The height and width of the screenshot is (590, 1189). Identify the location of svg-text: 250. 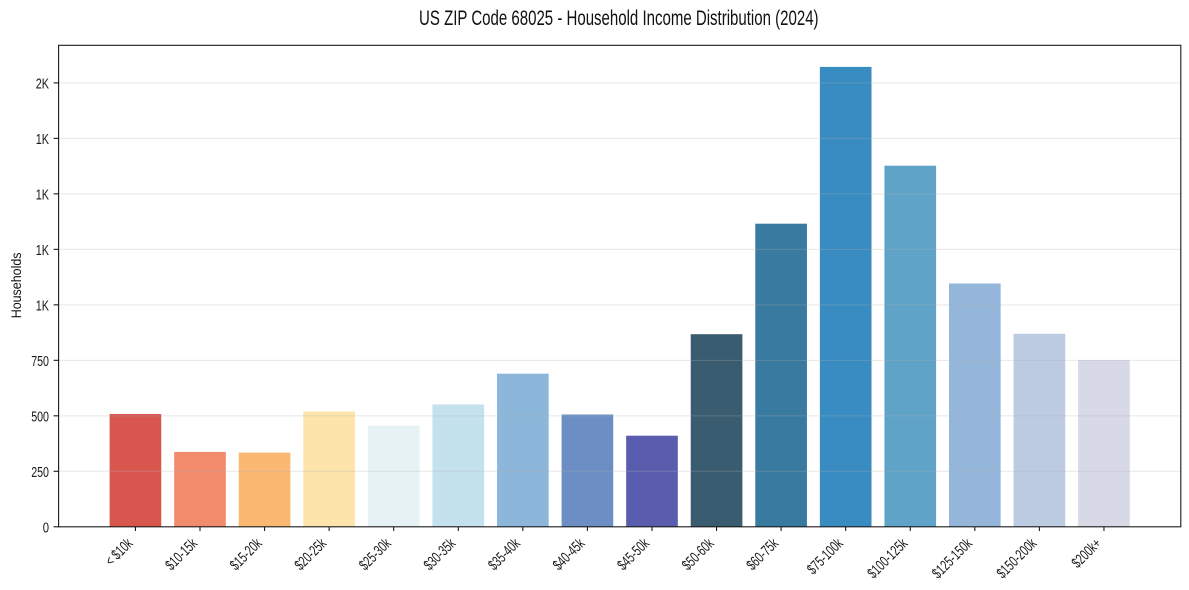
(40, 472).